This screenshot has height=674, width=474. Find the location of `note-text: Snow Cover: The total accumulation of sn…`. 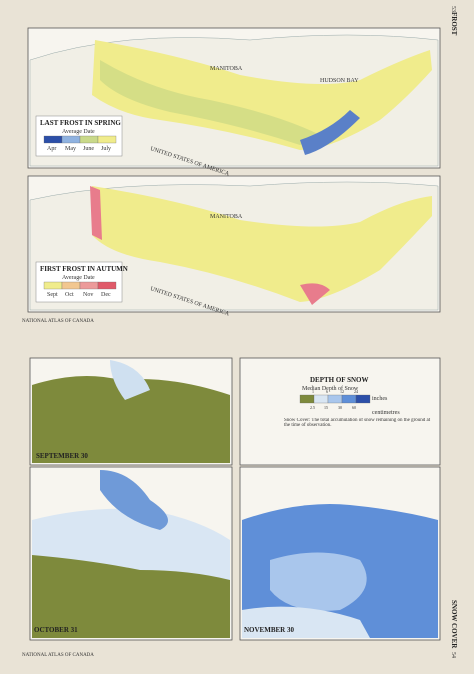

note-text: Snow Cover: The total accumulation of sn… is located at coordinates (357, 423).